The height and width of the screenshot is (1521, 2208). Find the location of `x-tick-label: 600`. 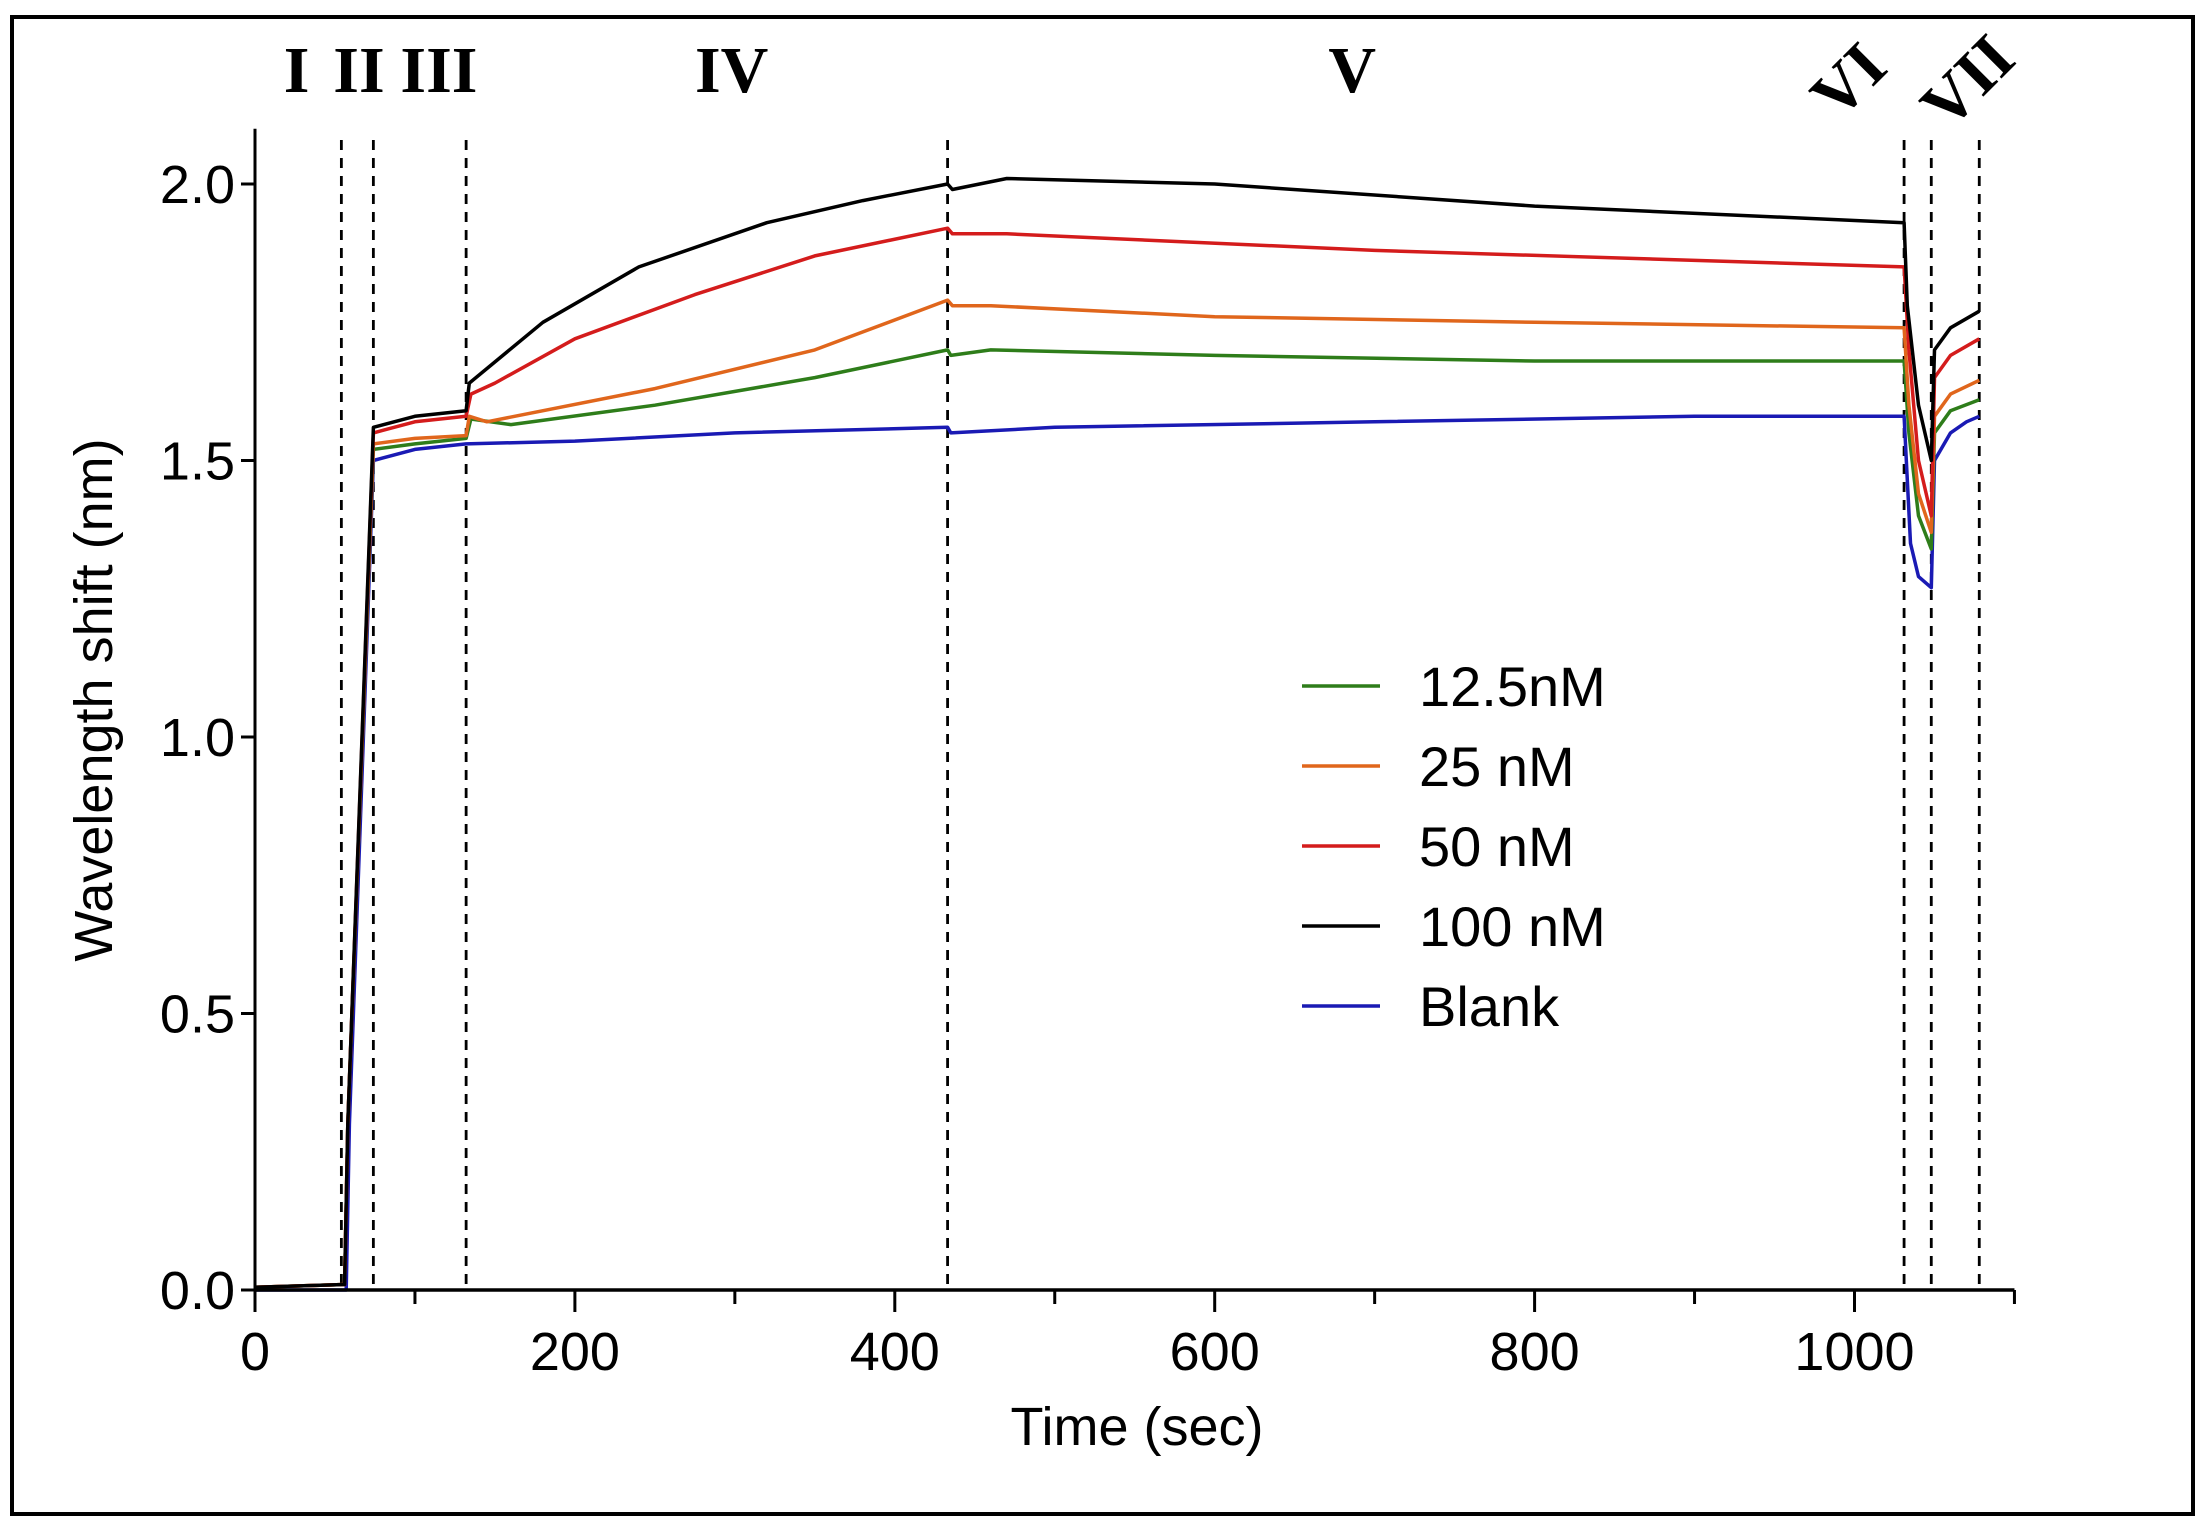

x-tick-label: 600 is located at coordinates (1215, 1352).